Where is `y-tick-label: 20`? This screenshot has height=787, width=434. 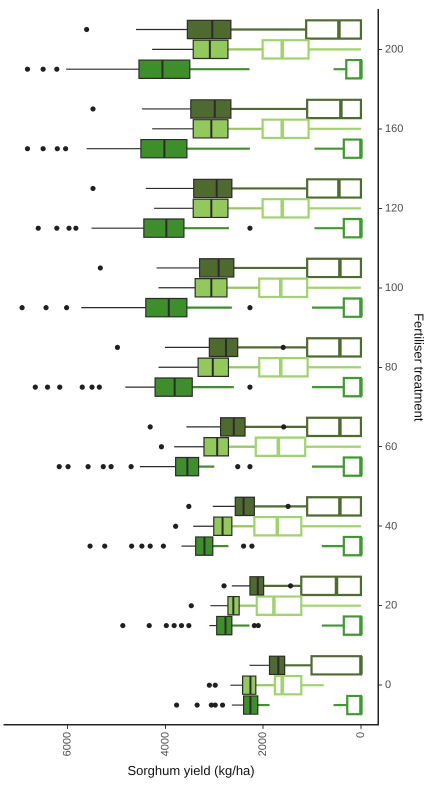
y-tick-label: 20 is located at coordinates (391, 606).